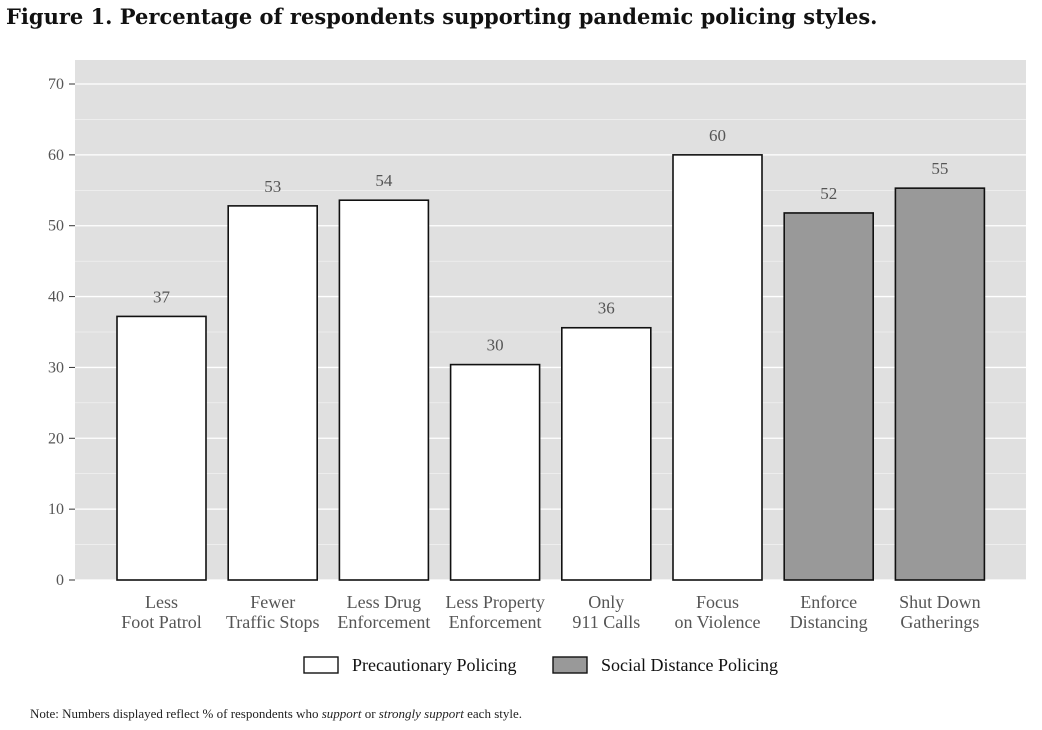 Image resolution: width=1042 pixels, height=730 pixels. I want to click on legend-label: Social Distance Policing, so click(689, 665).